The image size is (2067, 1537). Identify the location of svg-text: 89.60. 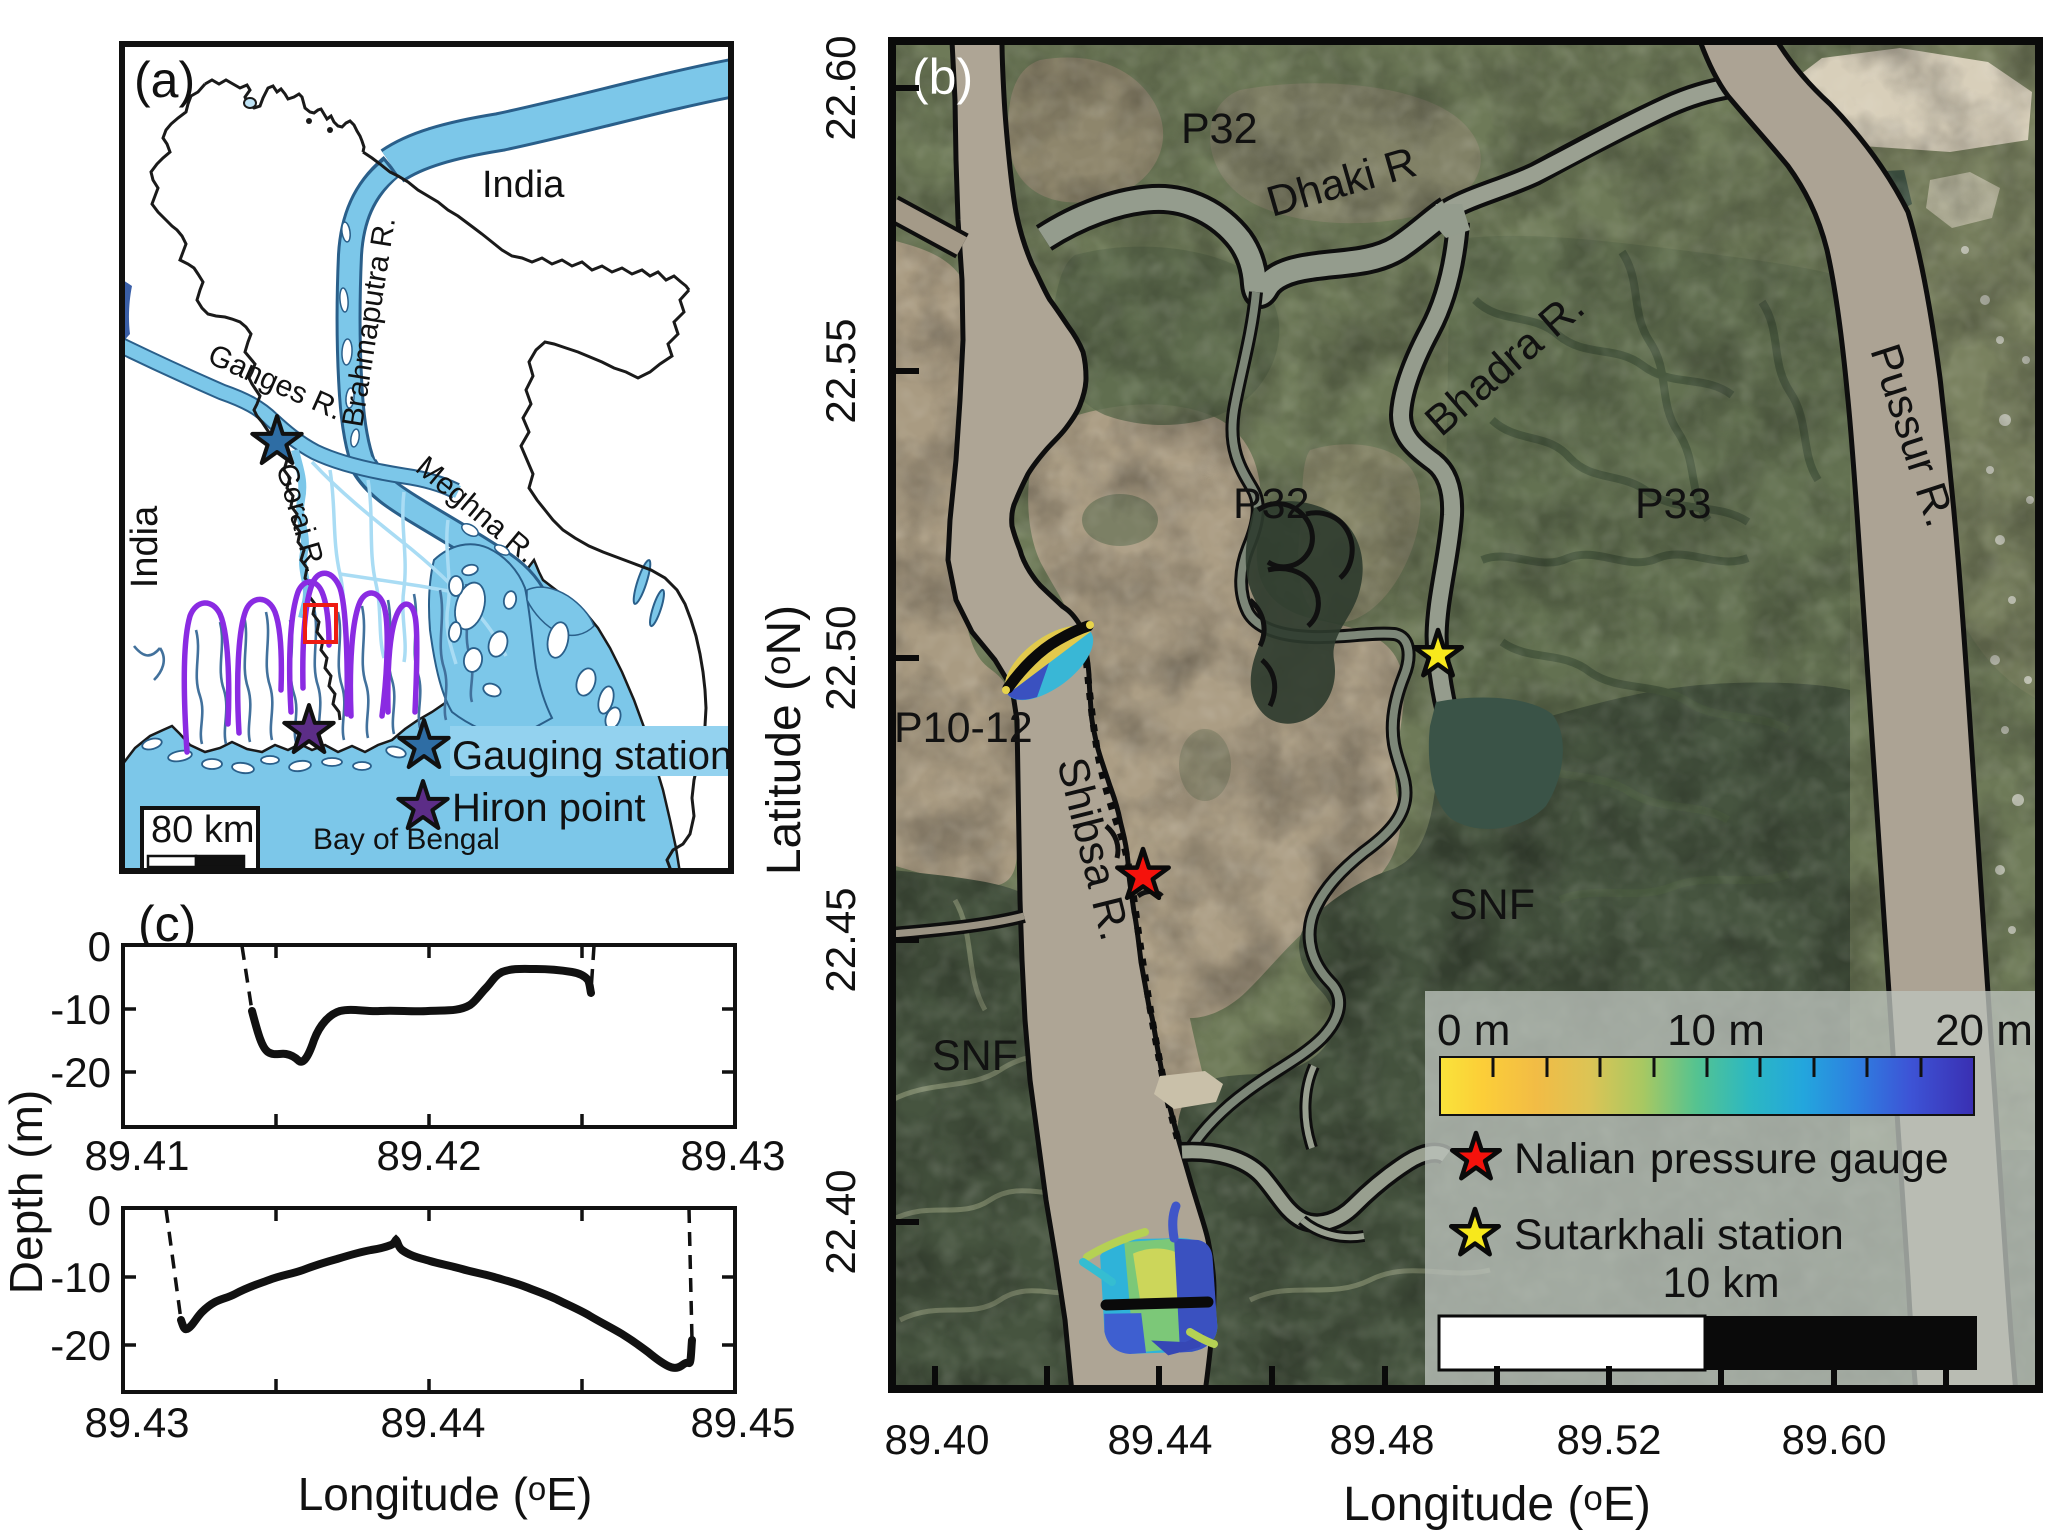
(1833, 1439).